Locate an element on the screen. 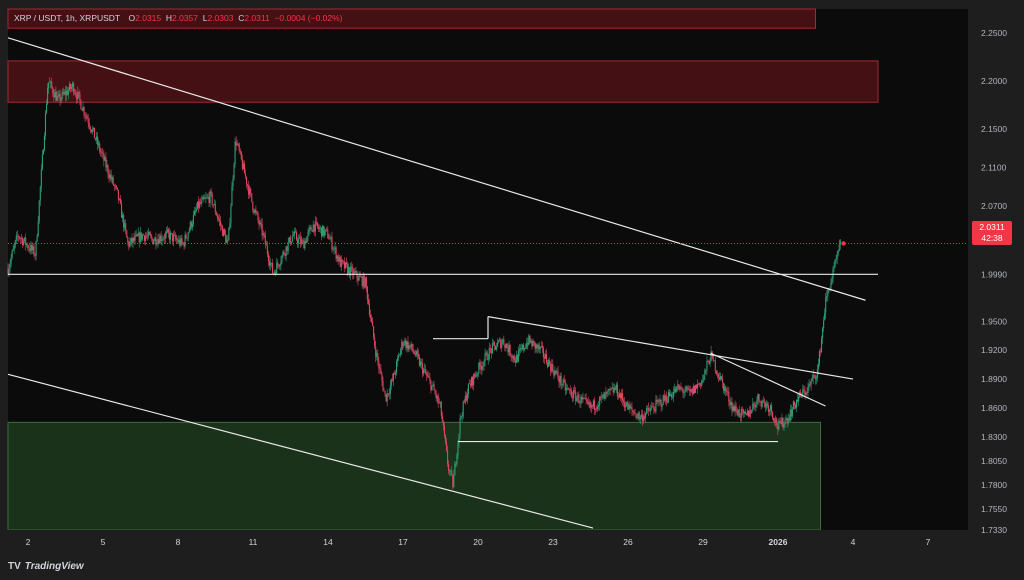 The height and width of the screenshot is (580, 1024). last-price-tag: 2.0311 42:38 is located at coordinates (992, 233).